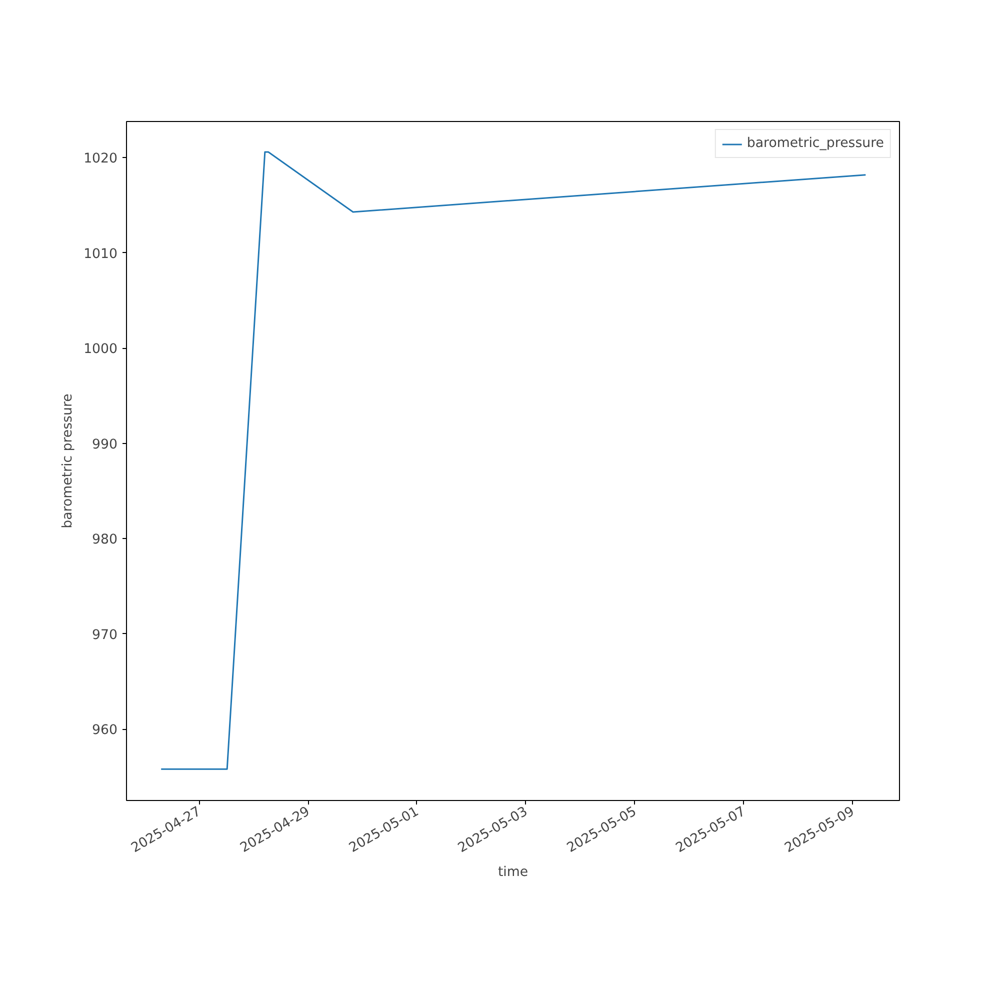 The image size is (1000, 1000). Describe the element at coordinates (105, 540) in the screenshot. I see `y-tick-label: 980` at that location.